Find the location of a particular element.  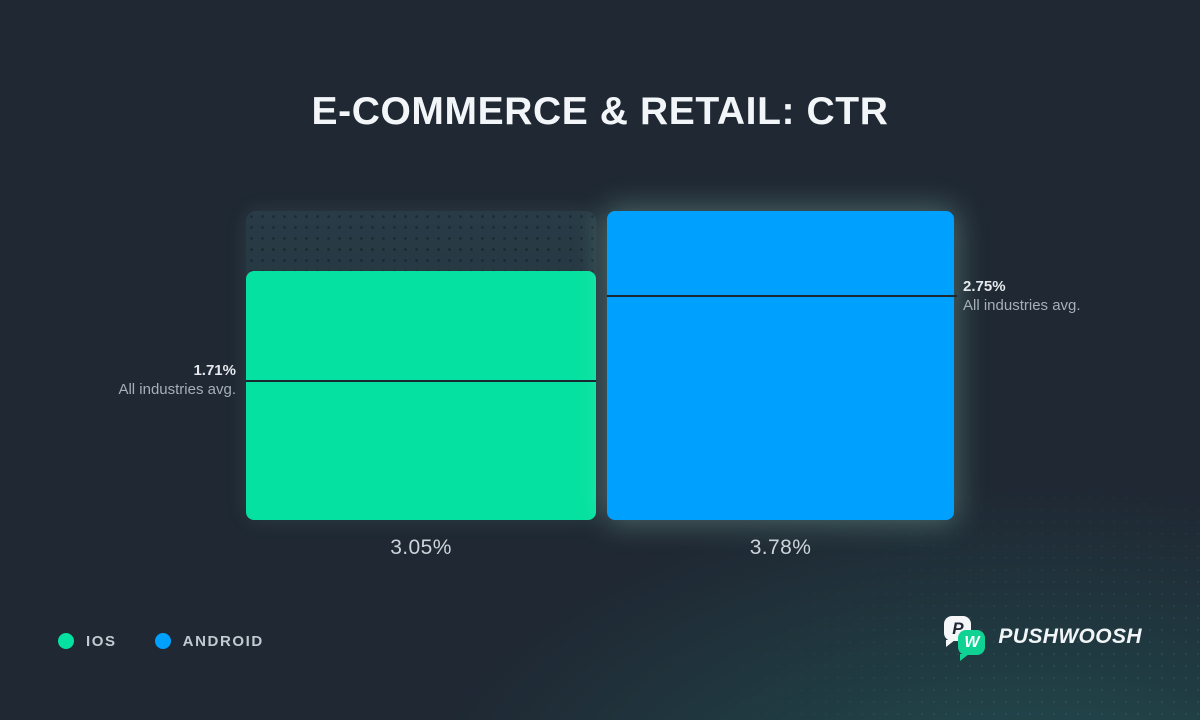

legend: IOS ANDROID is located at coordinates (161, 641).